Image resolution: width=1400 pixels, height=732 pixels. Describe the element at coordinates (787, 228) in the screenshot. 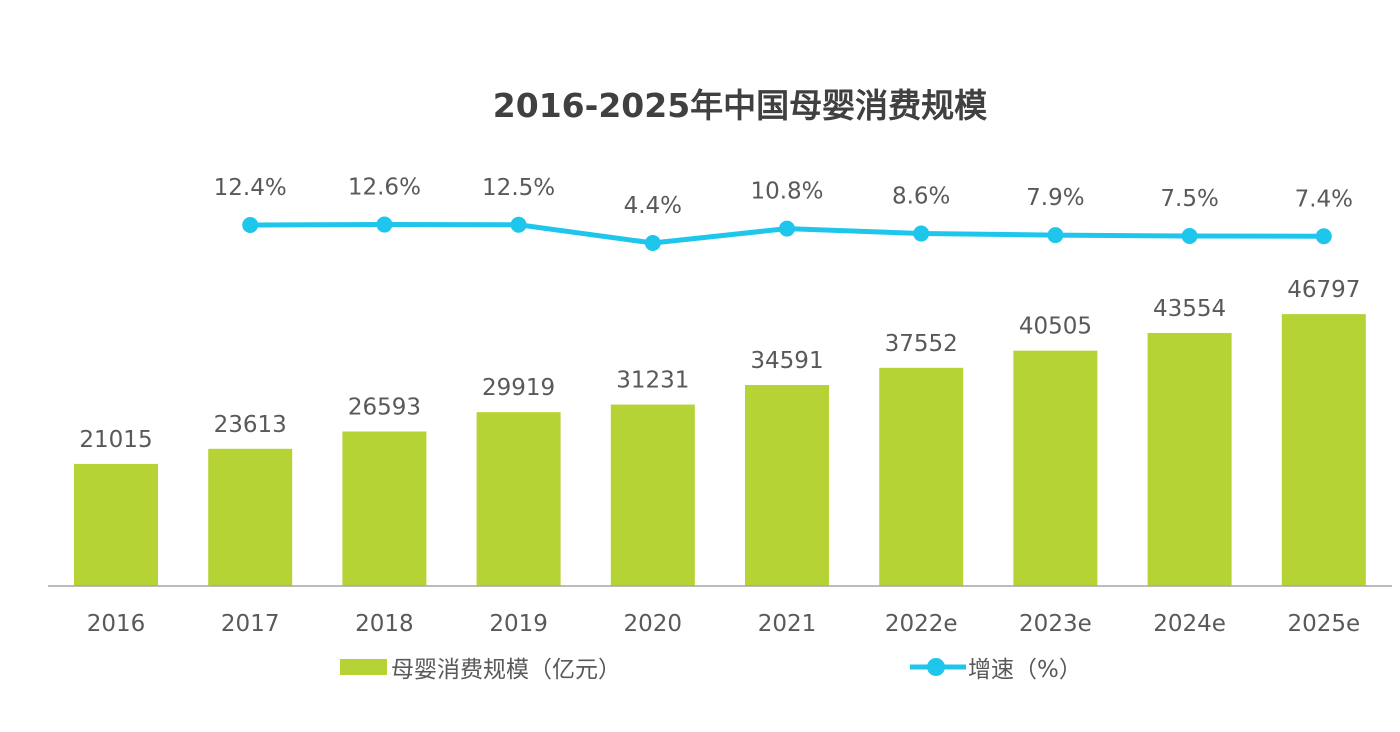

I see `growth-point-2021` at that location.